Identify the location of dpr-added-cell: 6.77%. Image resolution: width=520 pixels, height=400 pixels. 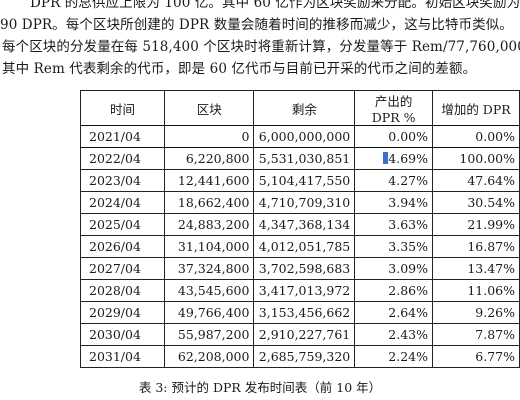
(476, 356).